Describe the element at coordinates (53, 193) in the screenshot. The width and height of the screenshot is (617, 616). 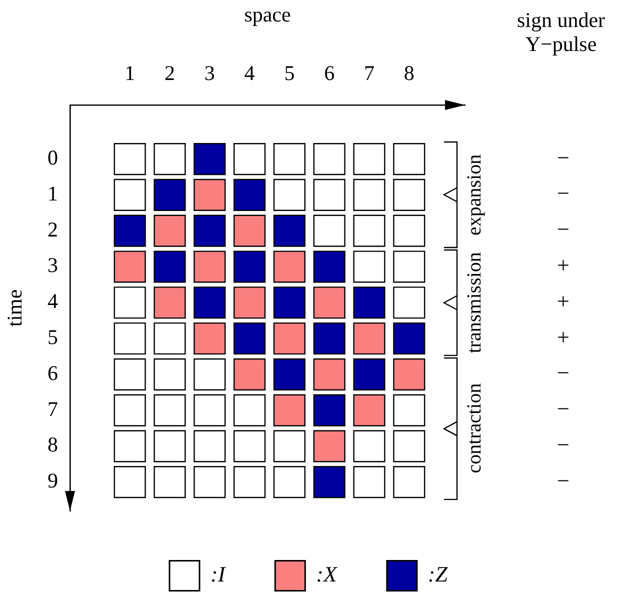
I see `y-tick-label: 1` at that location.